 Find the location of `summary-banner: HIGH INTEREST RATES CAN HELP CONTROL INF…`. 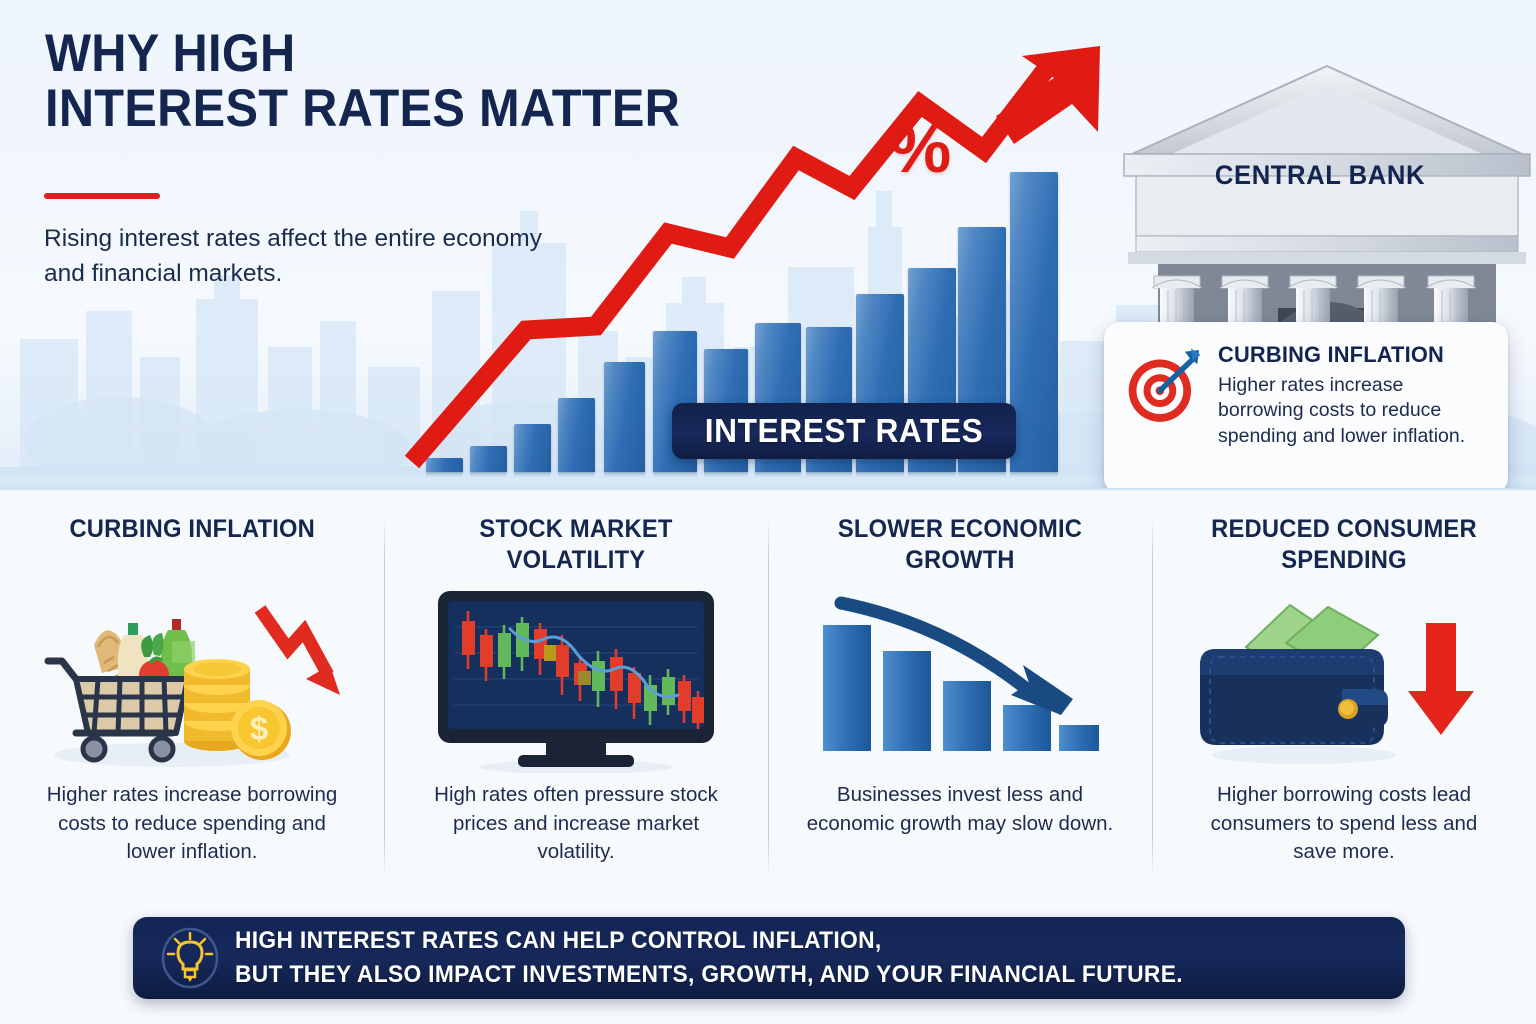

summary-banner: HIGH INTEREST RATES CAN HELP CONTROL INF… is located at coordinates (769, 958).